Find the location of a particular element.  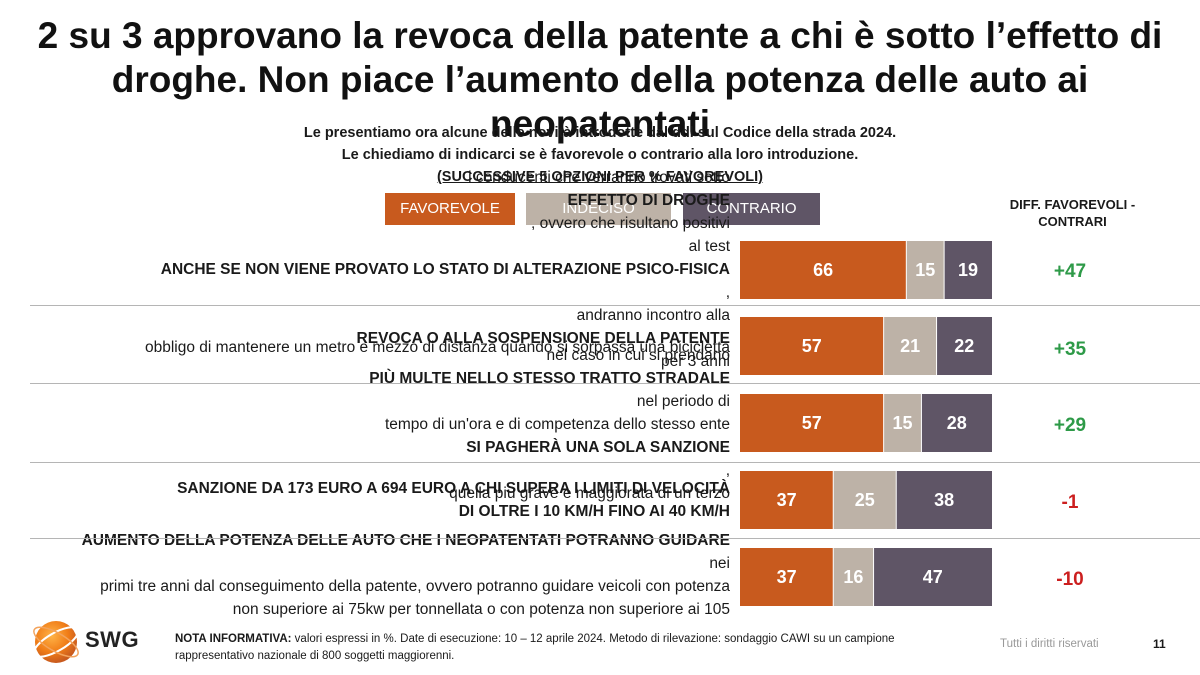

data-label-favorevole-row-1: 66 is located at coordinates (823, 270).